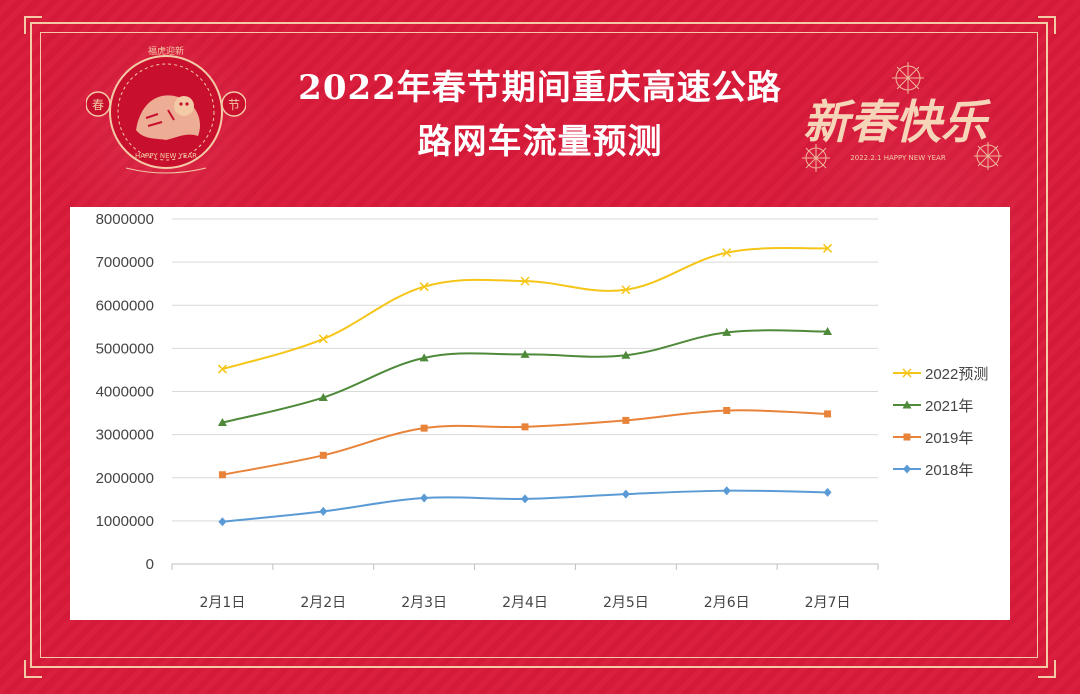 This screenshot has width=1080, height=694. I want to click on y-tick-label: 1000000, so click(125, 521).